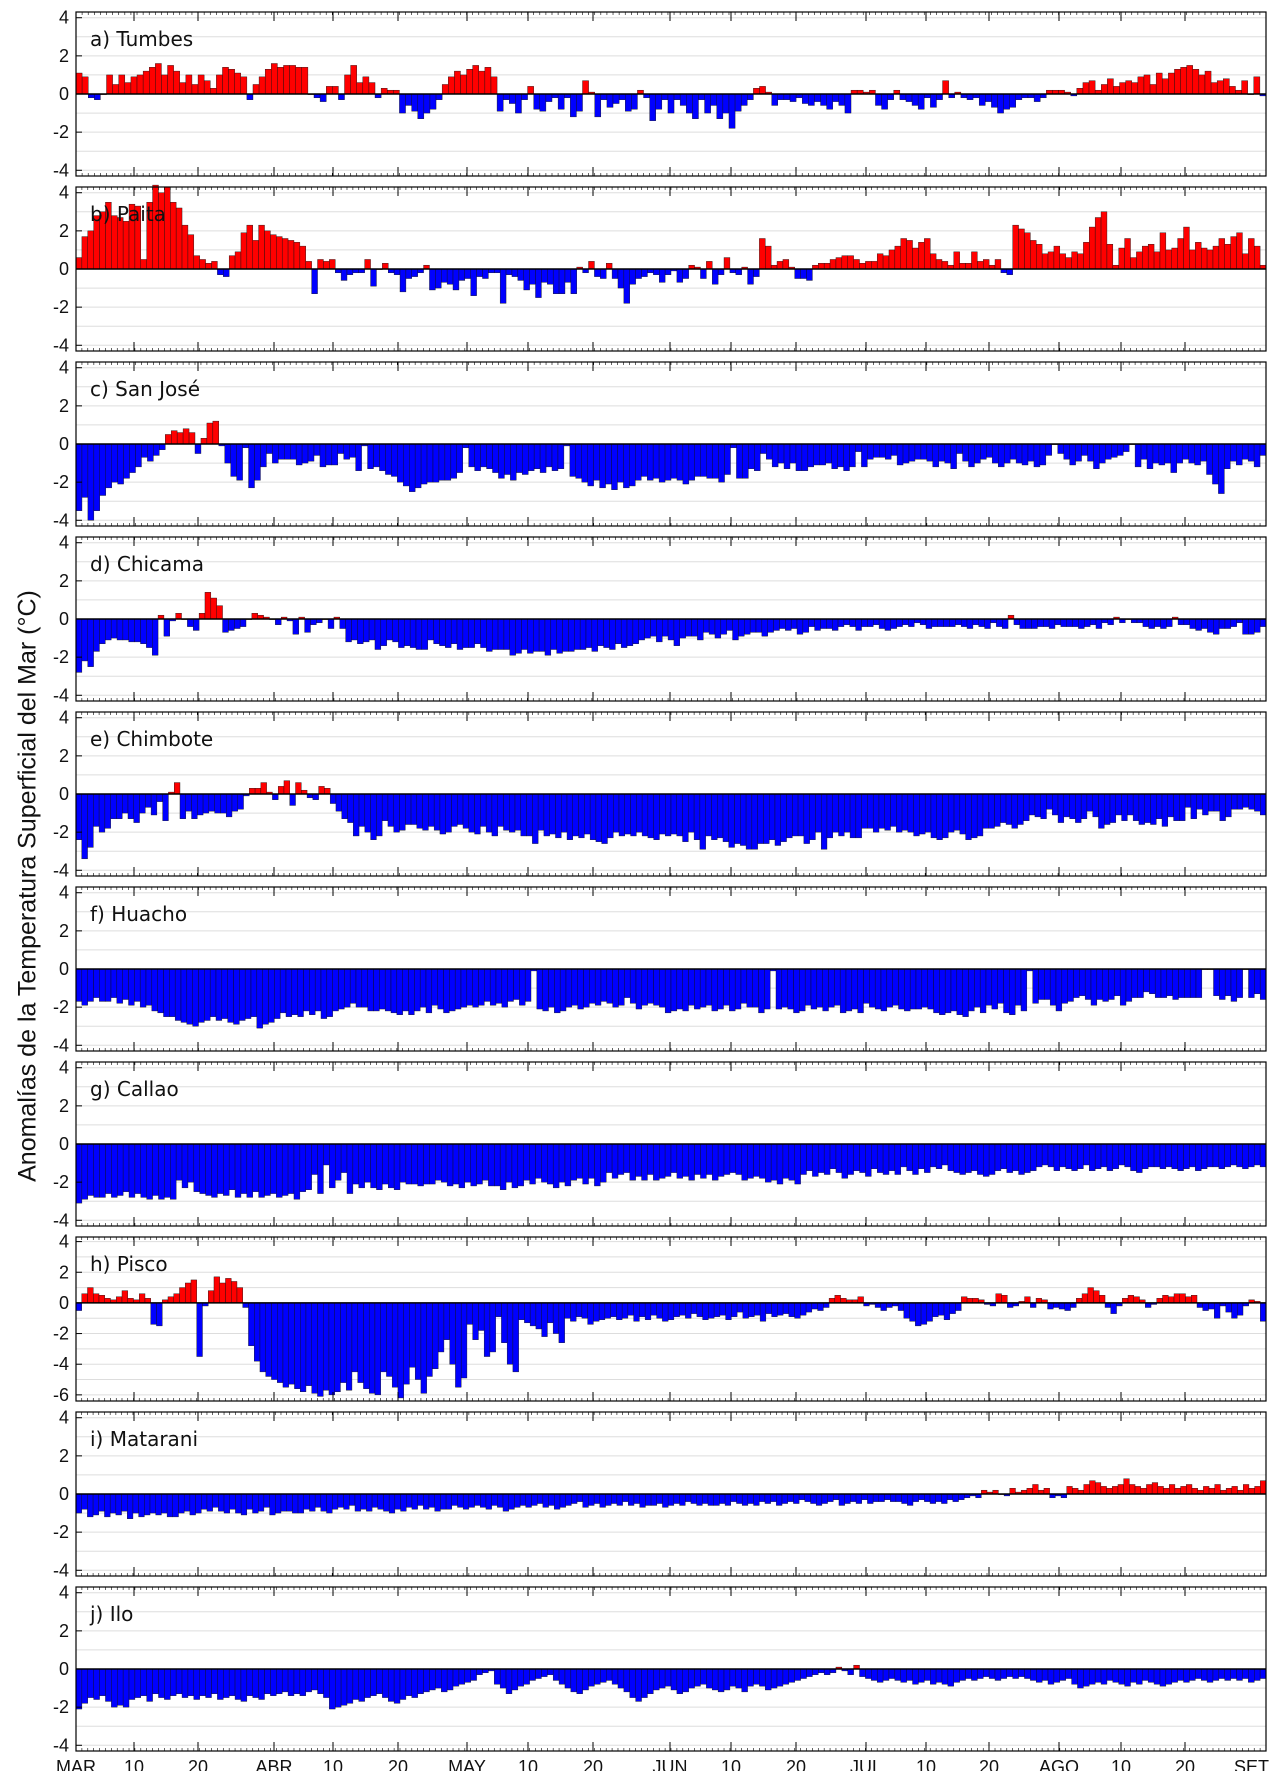  I want to click on y-tick-label: 0, so click(64, 444).